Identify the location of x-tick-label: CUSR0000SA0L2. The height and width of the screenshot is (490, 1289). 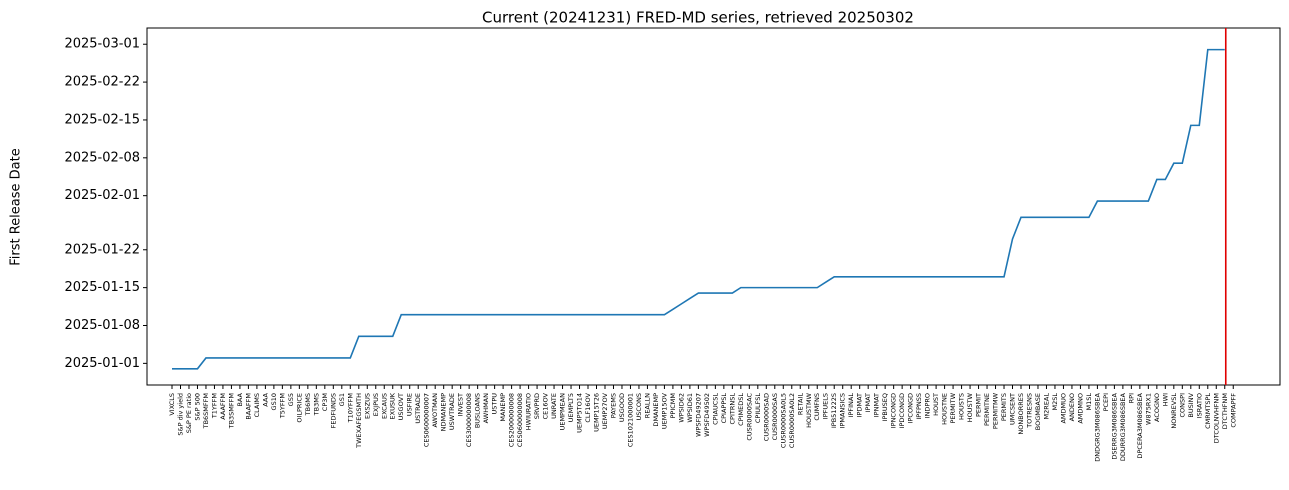
(792, 420).